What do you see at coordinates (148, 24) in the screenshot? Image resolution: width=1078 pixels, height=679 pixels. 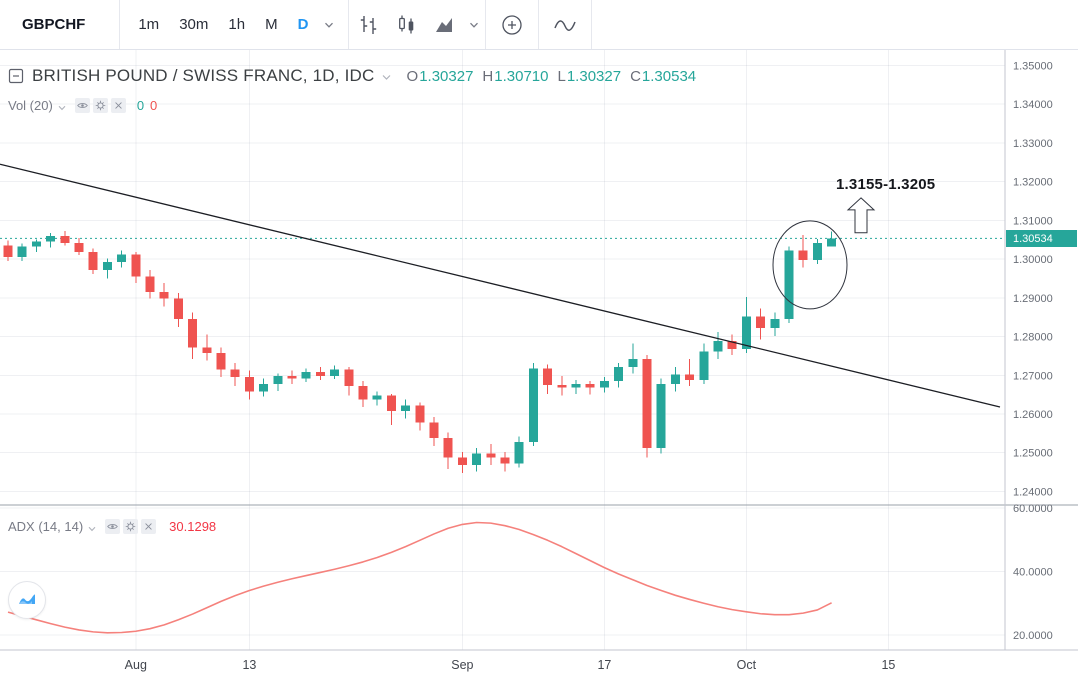 I see `interval-button-1m: 1m` at bounding box center [148, 24].